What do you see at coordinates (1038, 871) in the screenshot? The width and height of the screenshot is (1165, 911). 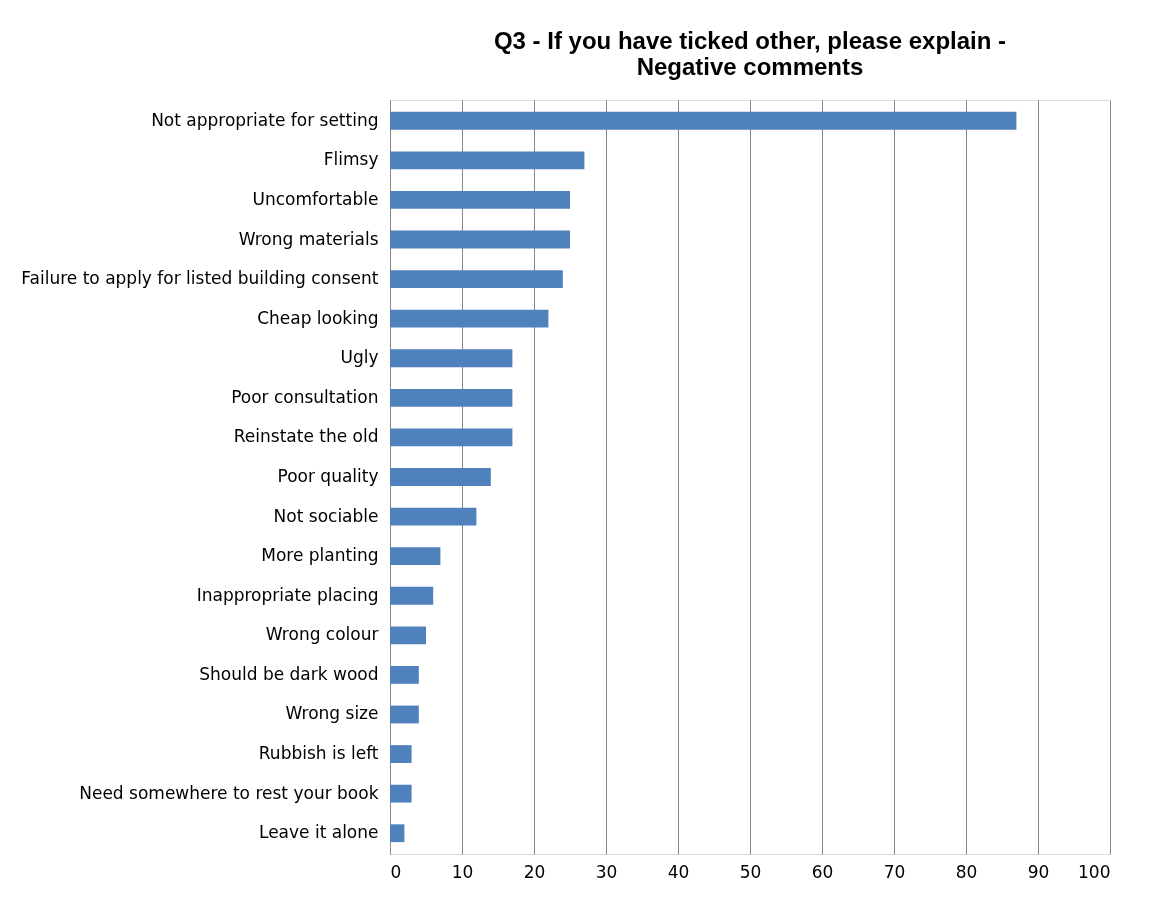 I see `x-tick-label: 90` at bounding box center [1038, 871].